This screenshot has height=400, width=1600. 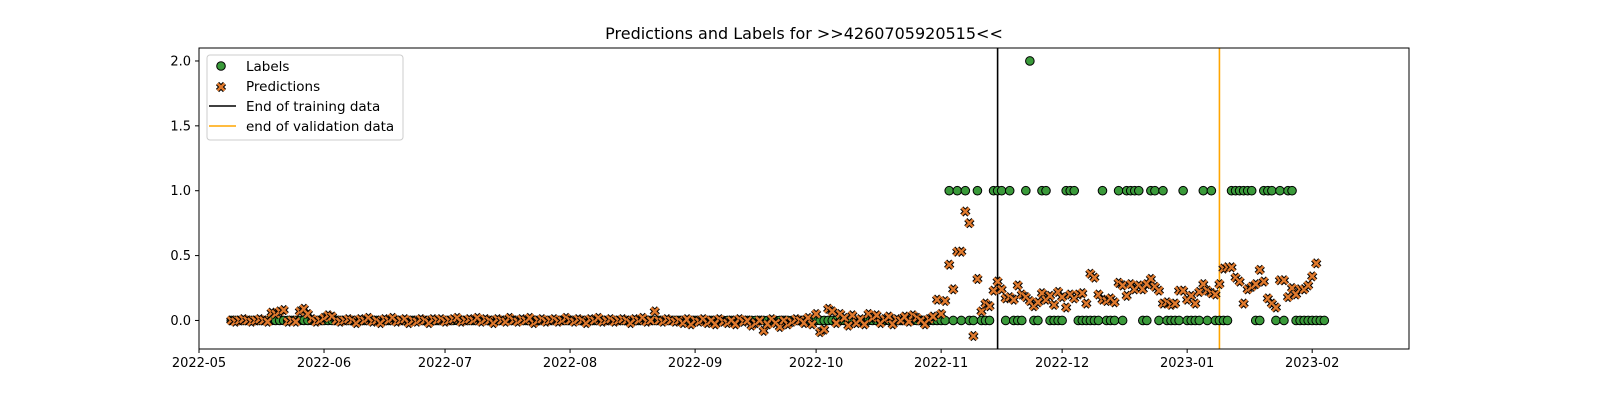 What do you see at coordinates (283, 87) in the screenshot?
I see `legend-predictions-text: Predictions` at bounding box center [283, 87].